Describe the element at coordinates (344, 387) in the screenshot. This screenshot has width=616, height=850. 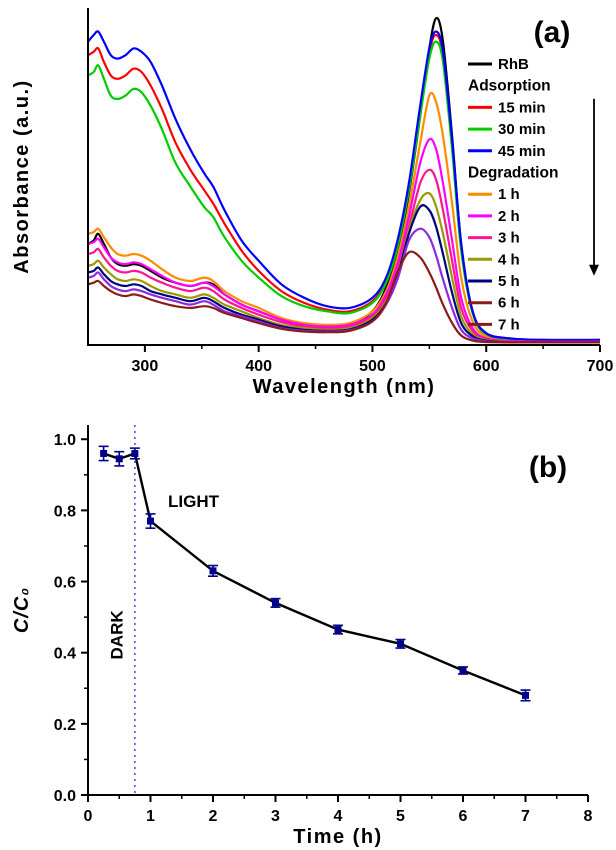
I see `x-axis-label: Wavelength (nm)` at that location.